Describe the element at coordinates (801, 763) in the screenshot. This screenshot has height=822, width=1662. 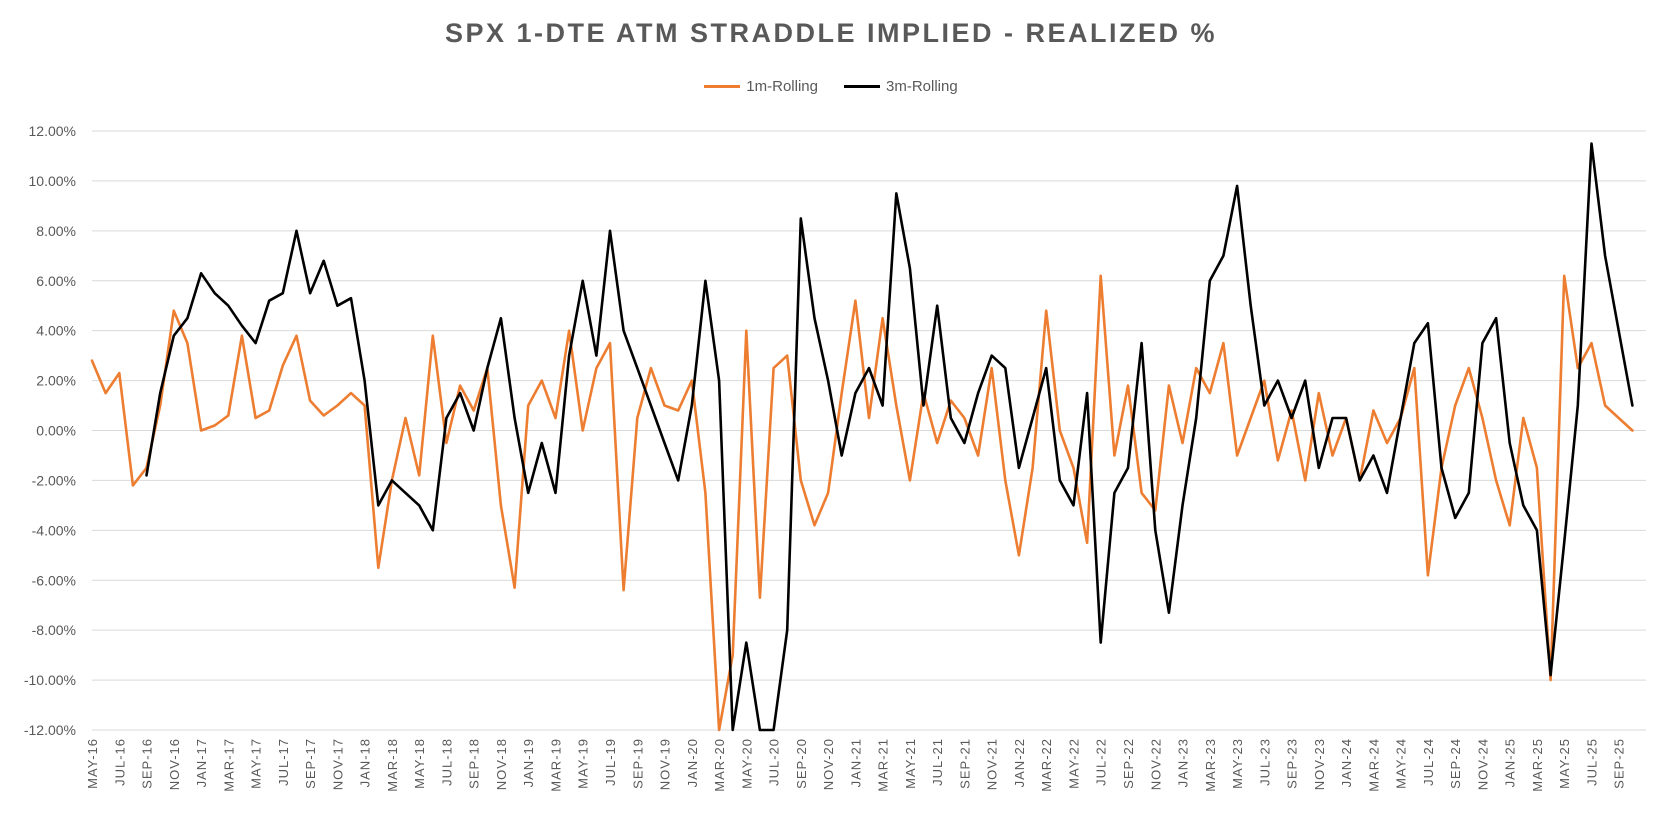
I see `x-tick-label: SEP-20` at that location.